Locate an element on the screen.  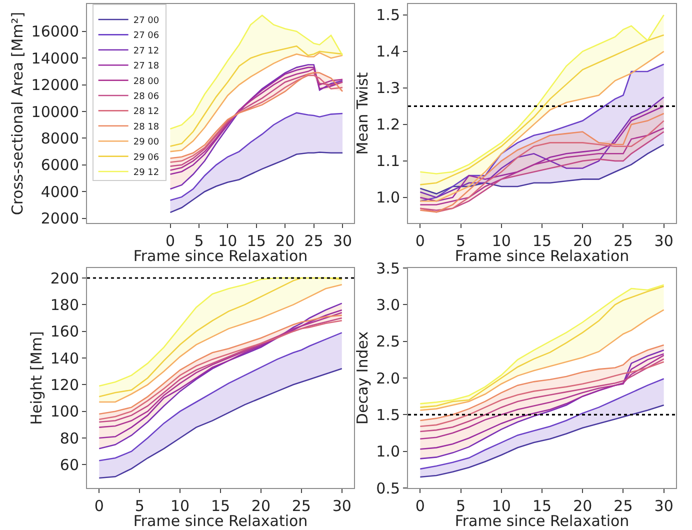
legend-label: 28 12 is located at coordinates (146, 112).